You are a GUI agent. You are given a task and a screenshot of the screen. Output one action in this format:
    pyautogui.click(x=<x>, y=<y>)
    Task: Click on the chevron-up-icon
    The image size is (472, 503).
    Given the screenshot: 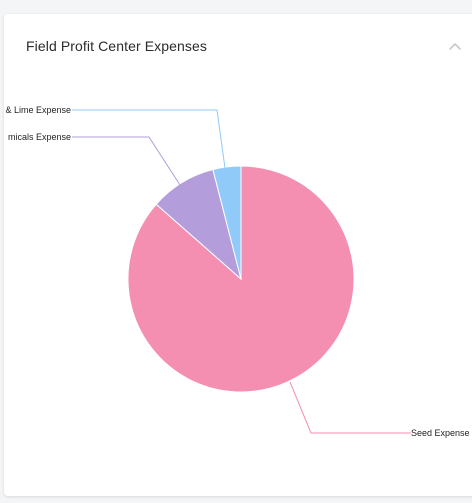 What is the action you would take?
    pyautogui.click(x=455, y=46)
    